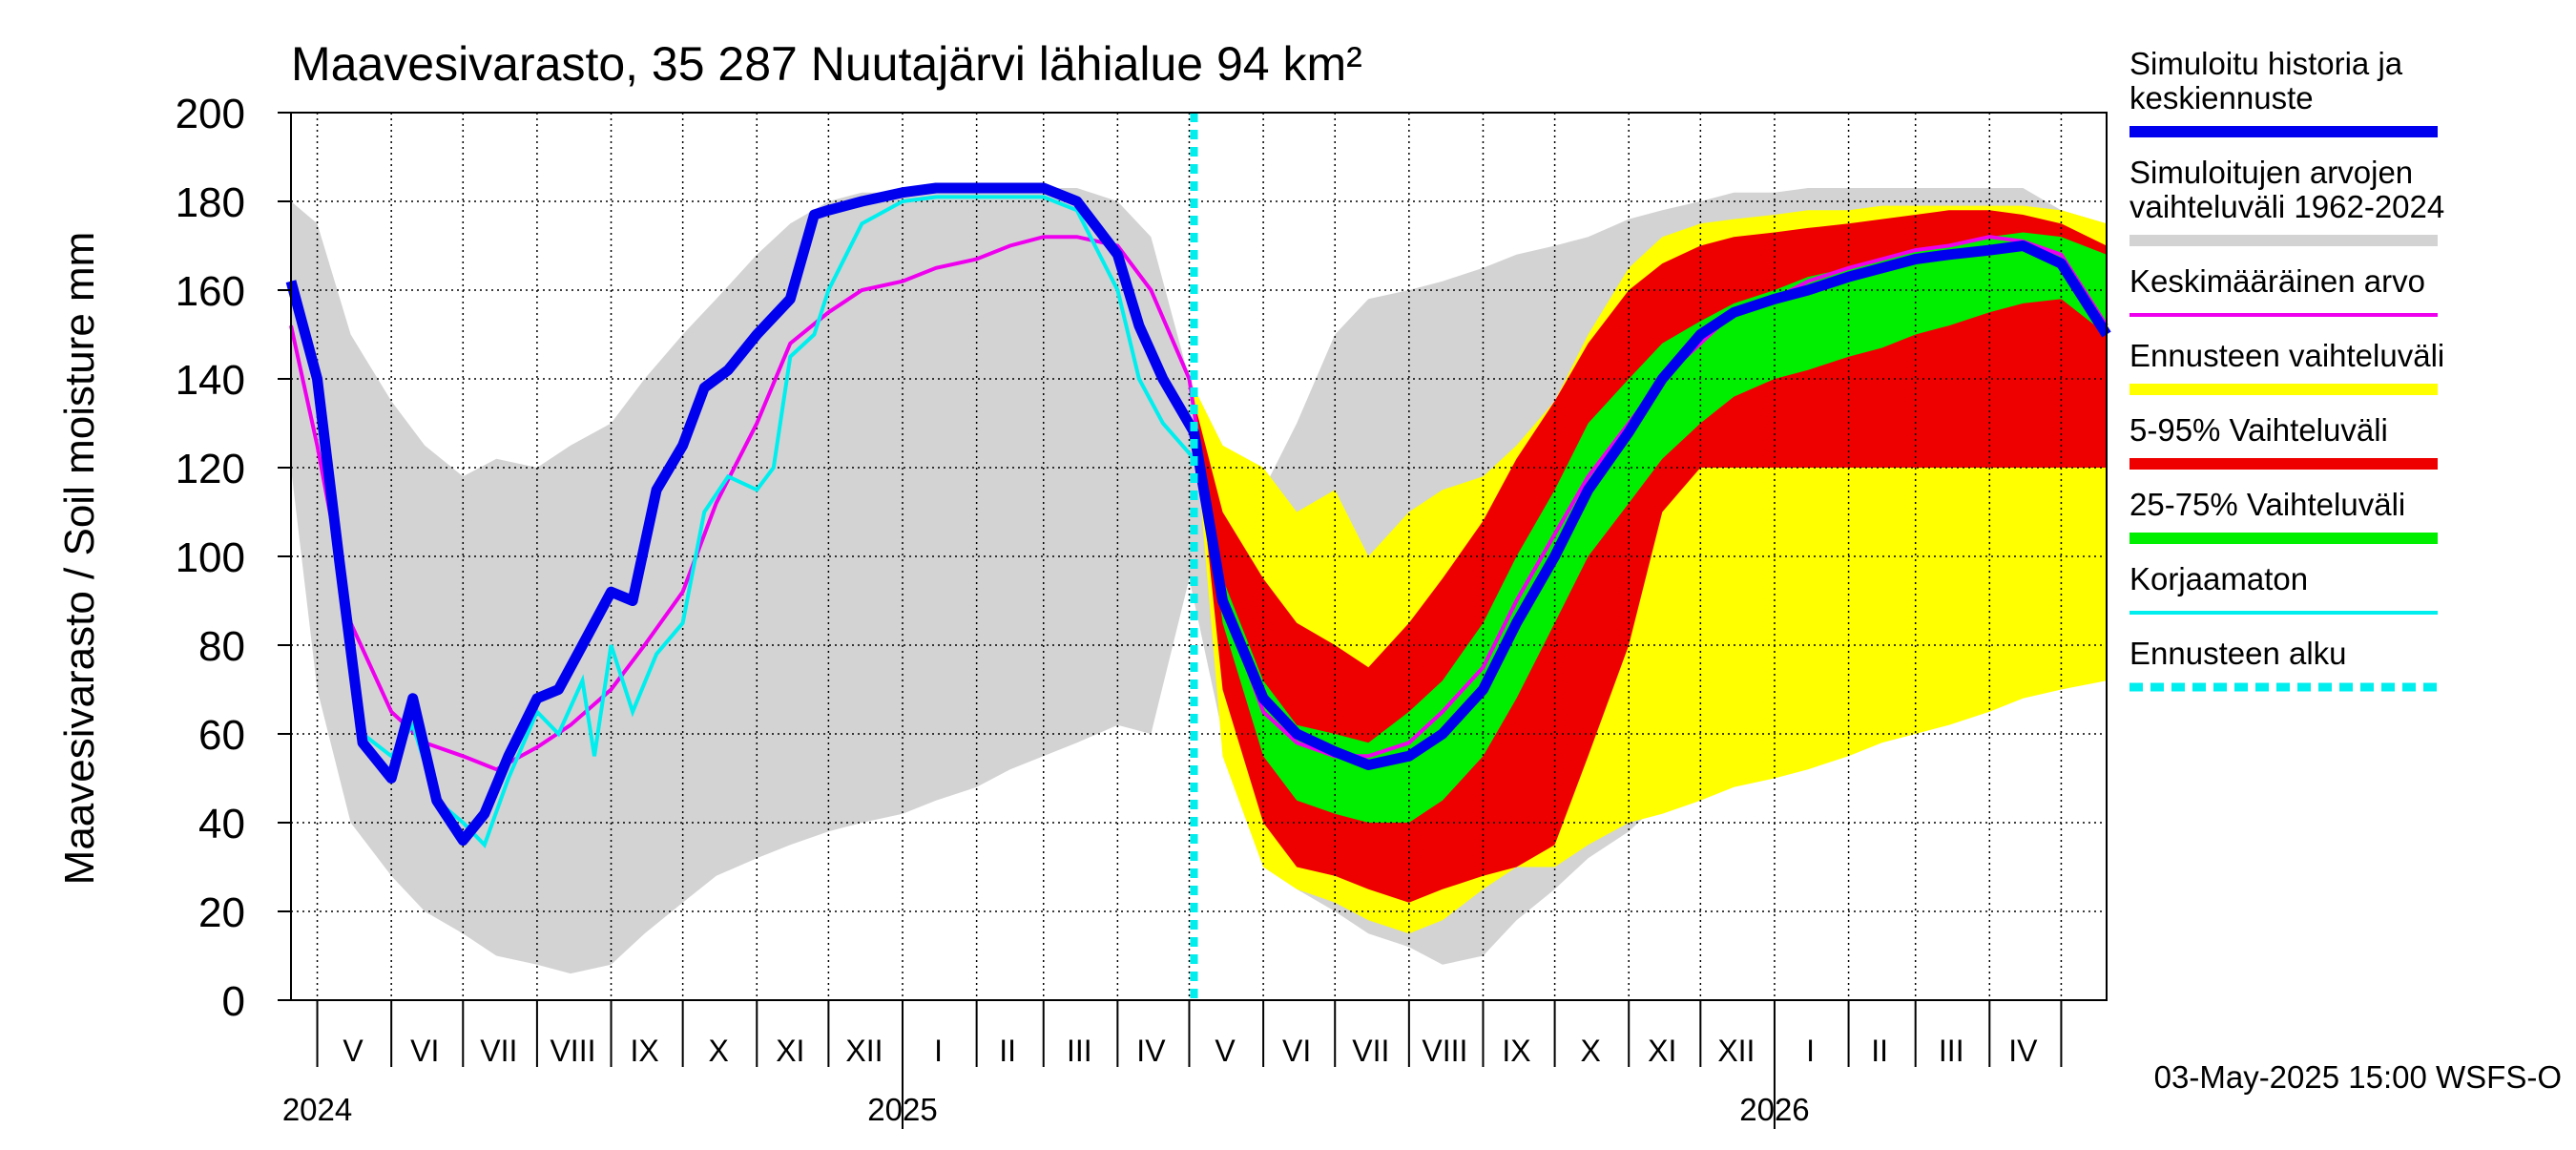 Image resolution: width=2576 pixels, height=1150 pixels. I want to click on y-tick-label: 180, so click(210, 202).